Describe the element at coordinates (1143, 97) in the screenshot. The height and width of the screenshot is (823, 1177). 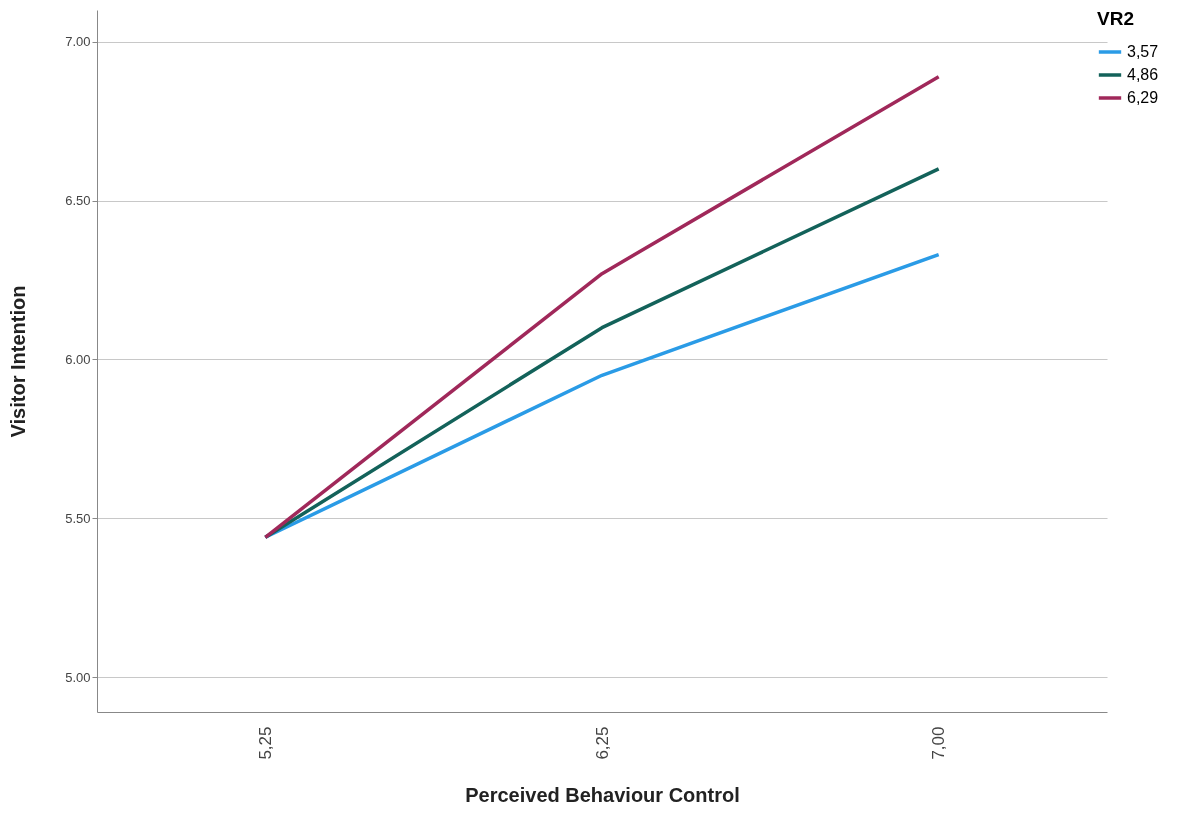
I see `legend-label: 6,29` at that location.